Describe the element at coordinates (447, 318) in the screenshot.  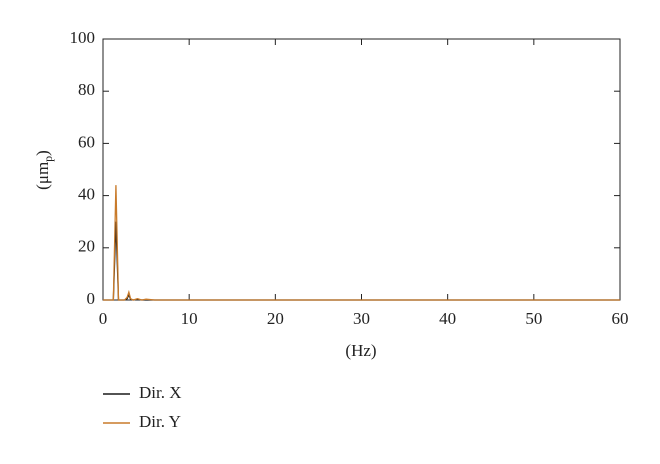
I see `x-tick-label: 40` at that location.